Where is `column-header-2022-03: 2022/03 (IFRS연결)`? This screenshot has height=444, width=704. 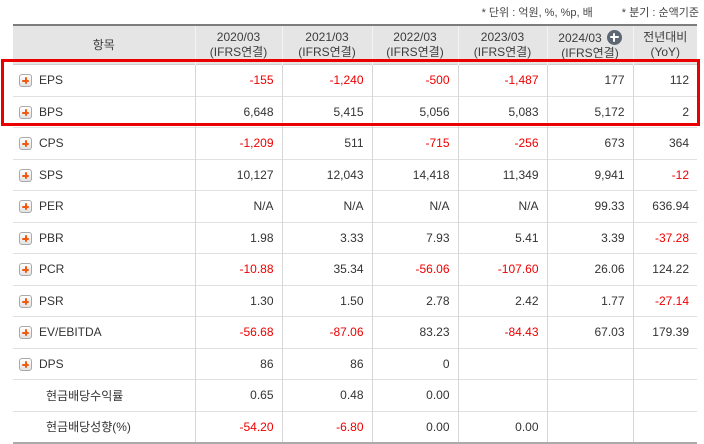 column-header-2022-03: 2022/03 (IFRS연결) is located at coordinates (414, 45).